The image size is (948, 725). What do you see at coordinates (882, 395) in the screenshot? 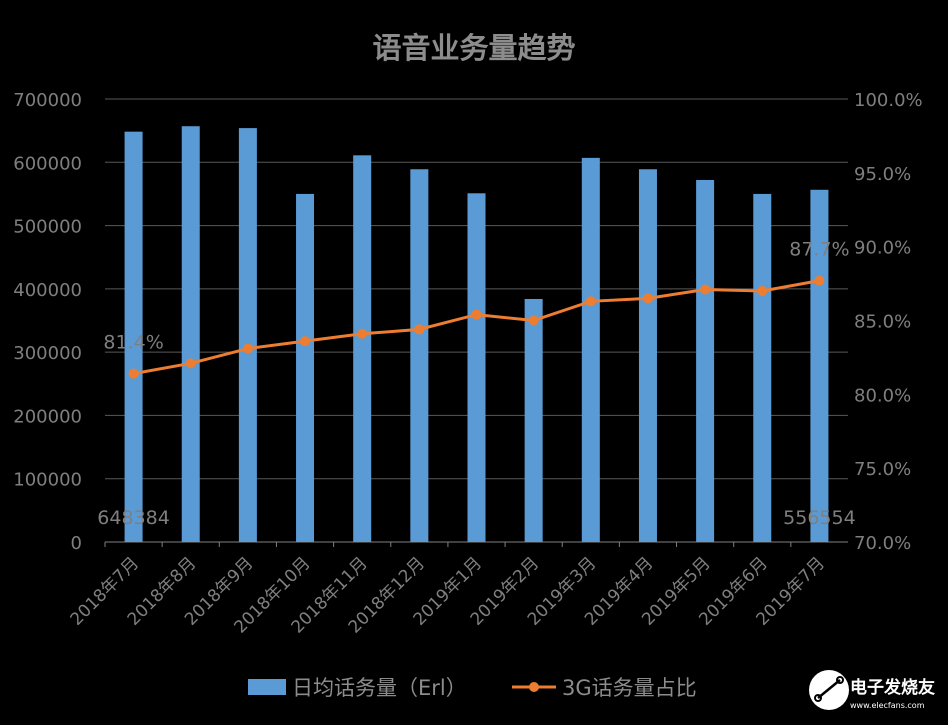
I see `right-tick-label: 80.0%` at bounding box center [882, 395].